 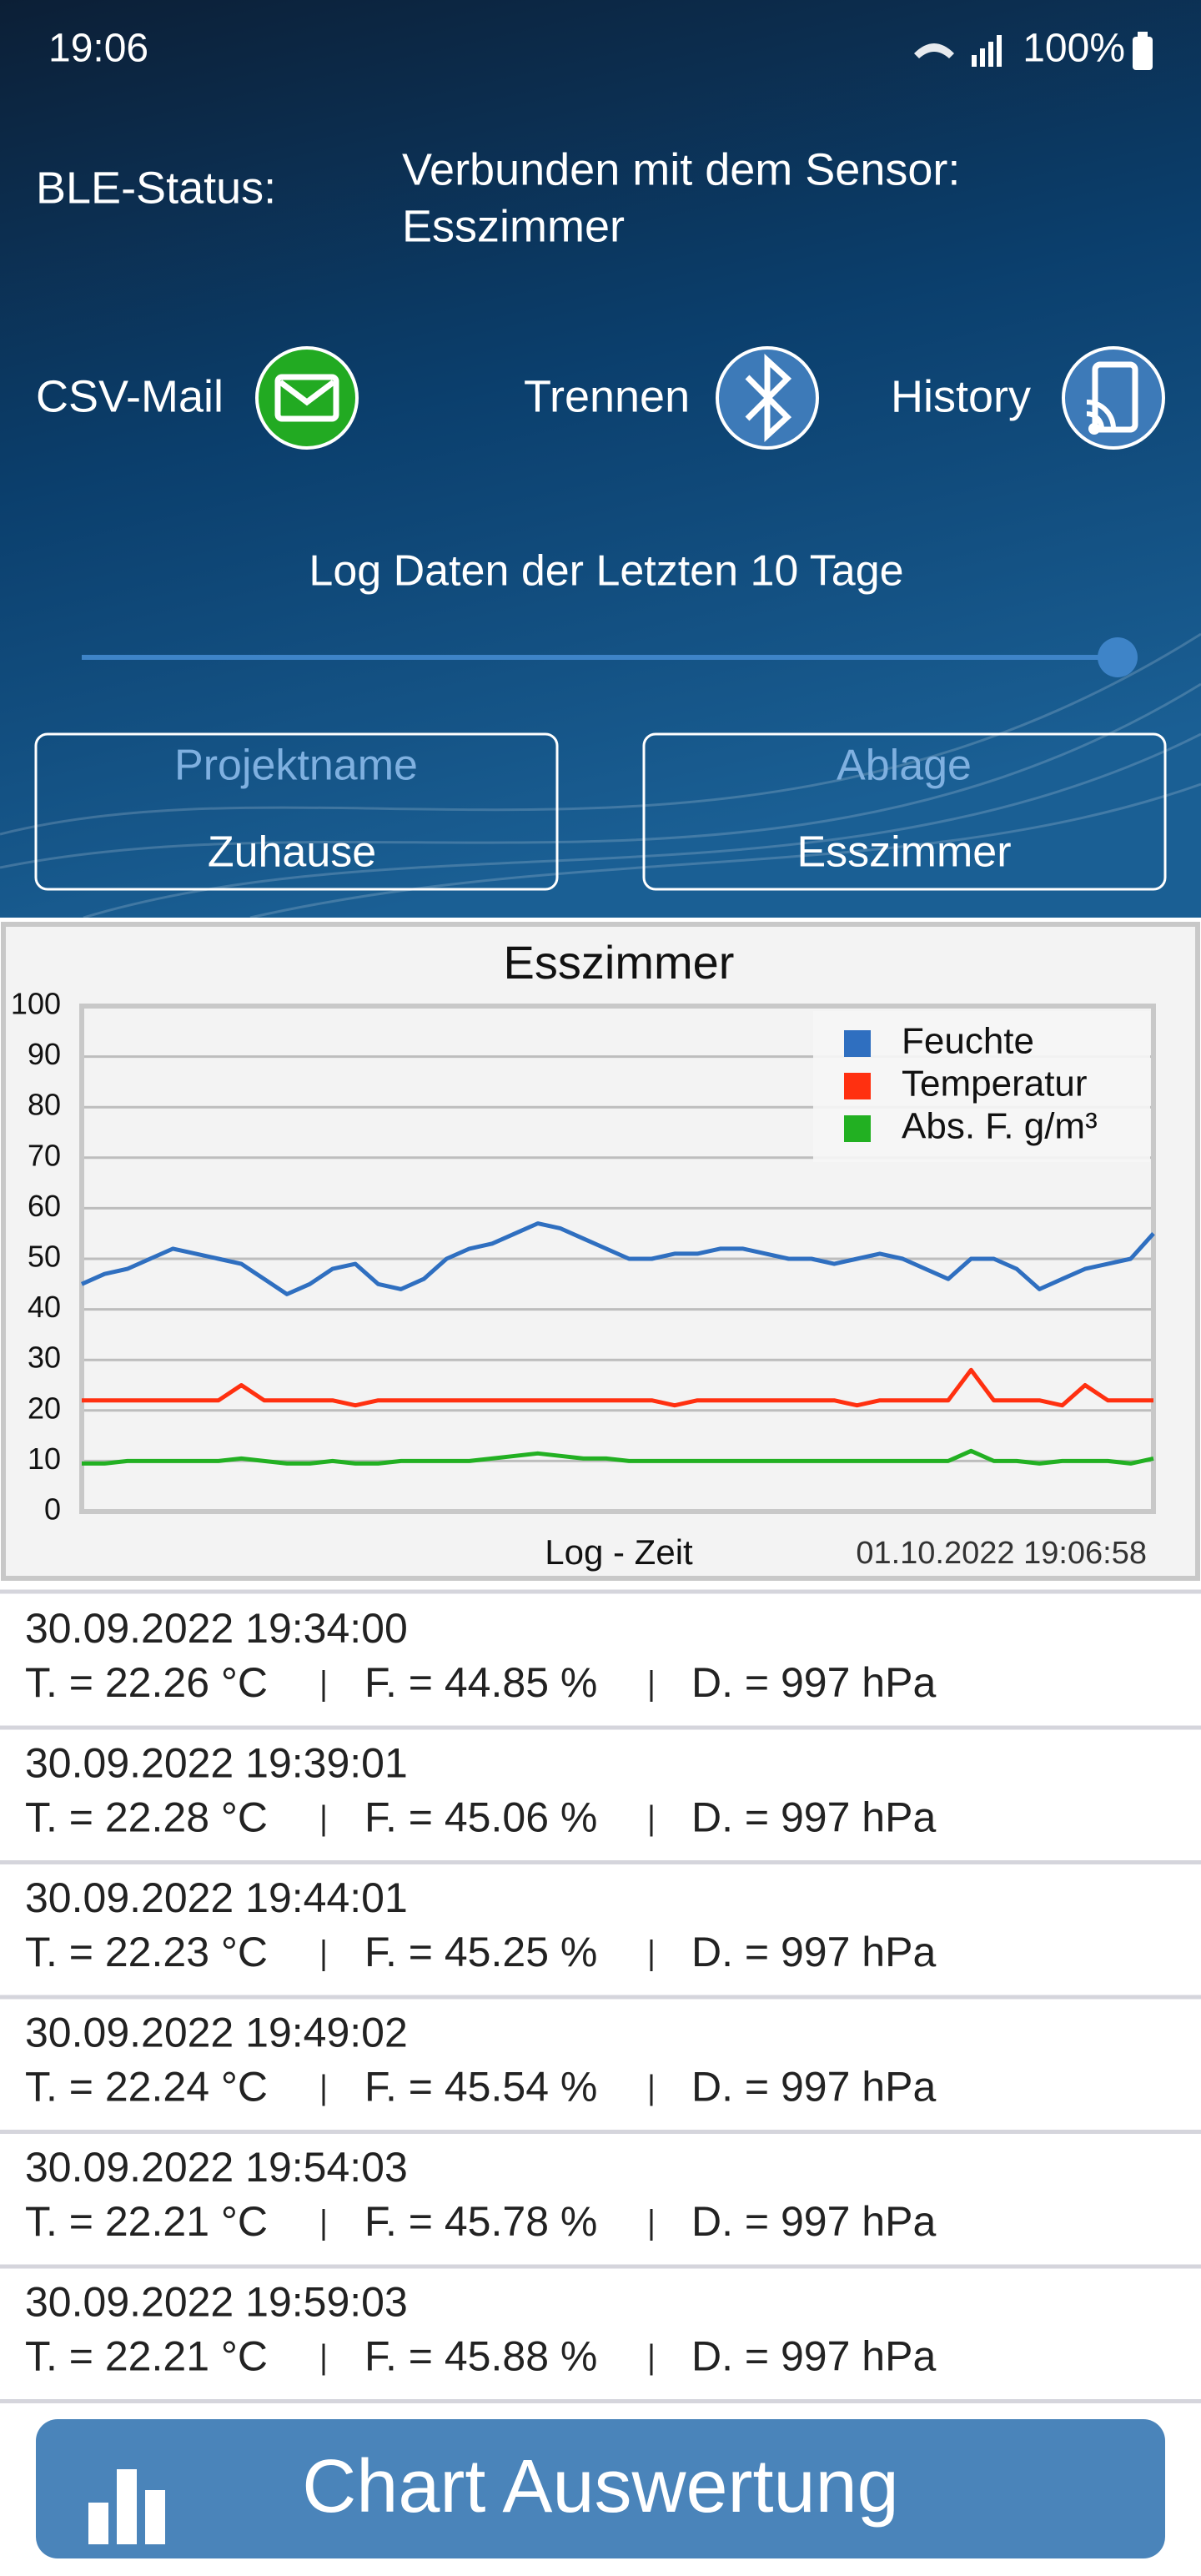 I want to click on y-tick-label: 20, so click(x=45, y=1408).